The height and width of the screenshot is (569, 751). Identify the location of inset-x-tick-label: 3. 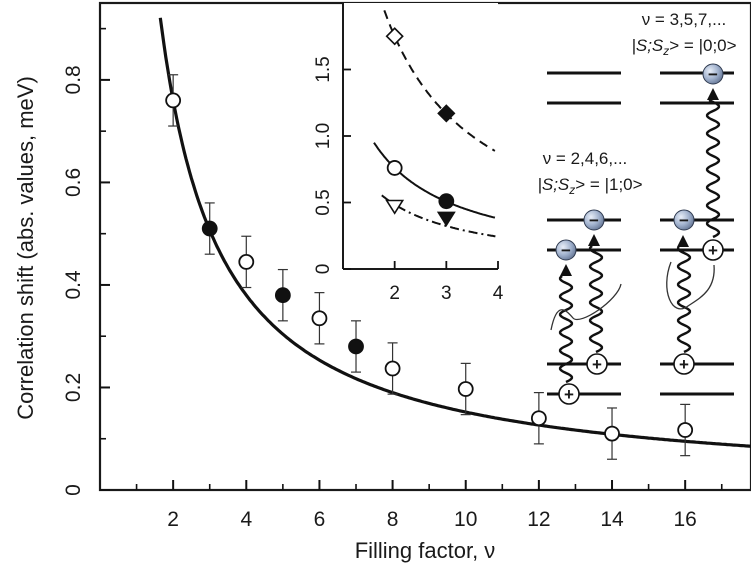
(446, 293).